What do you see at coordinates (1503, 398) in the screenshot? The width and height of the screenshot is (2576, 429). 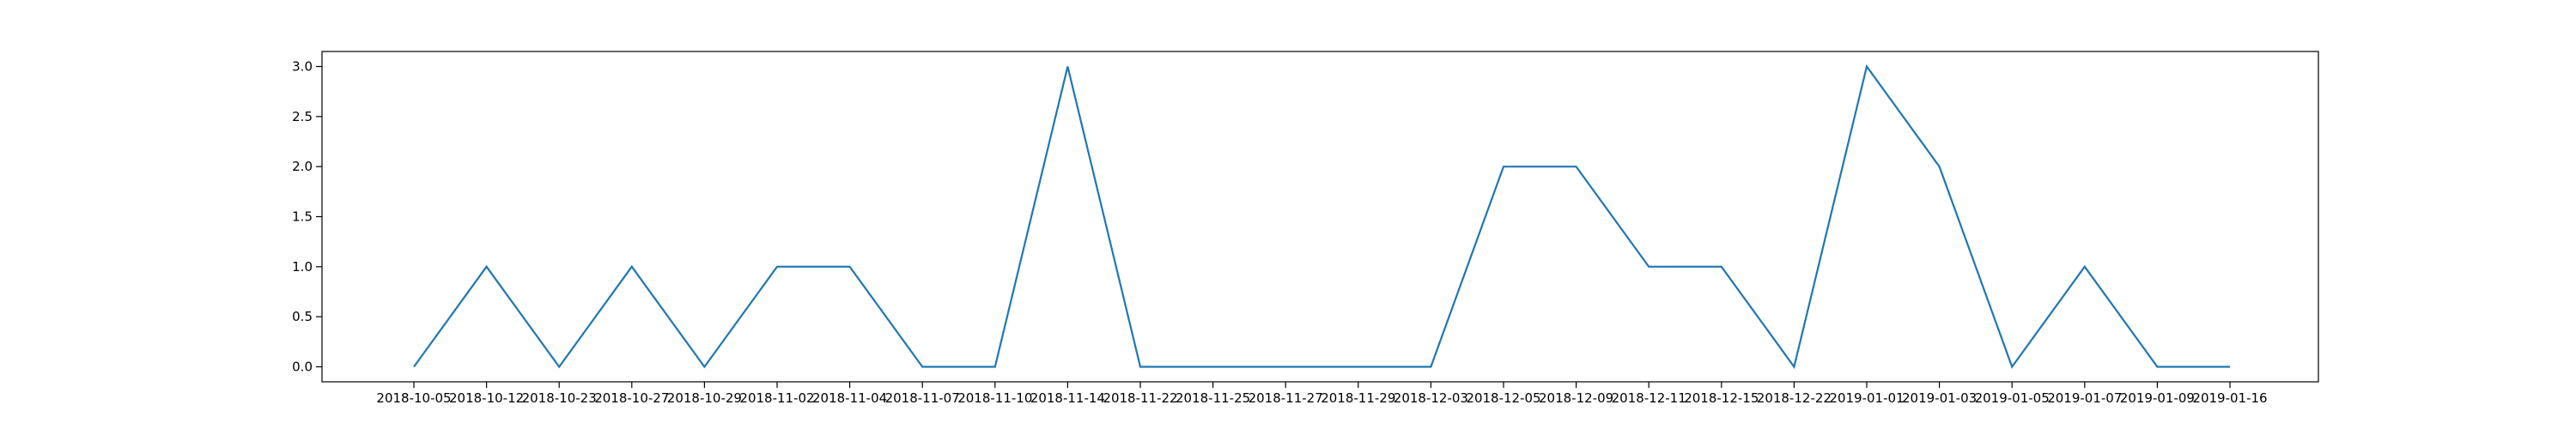 I see `x-tick-label: 2018-12-05` at bounding box center [1503, 398].